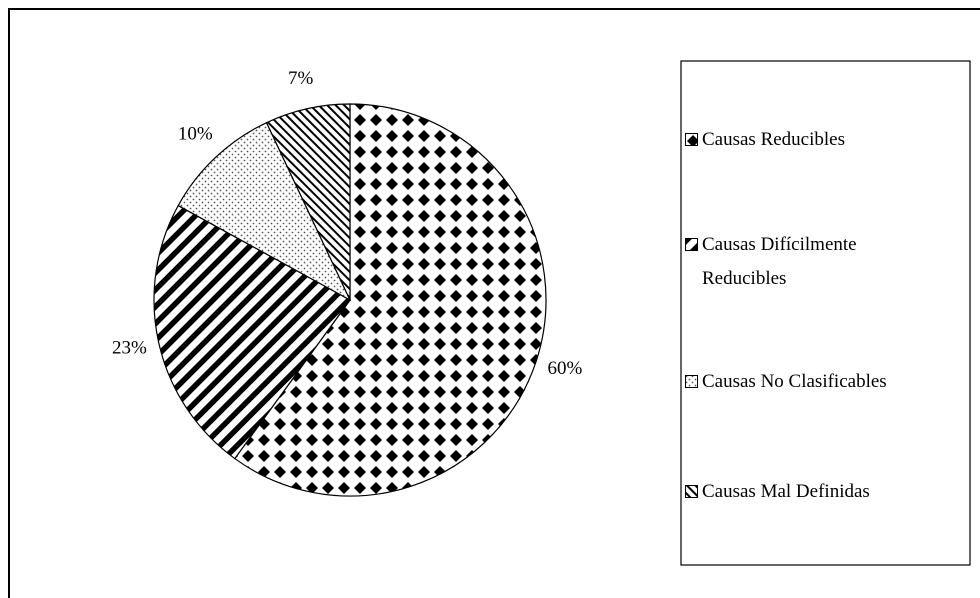 The width and height of the screenshot is (980, 598). Describe the element at coordinates (195, 134) in the screenshot. I see `data-label: 10%` at that location.